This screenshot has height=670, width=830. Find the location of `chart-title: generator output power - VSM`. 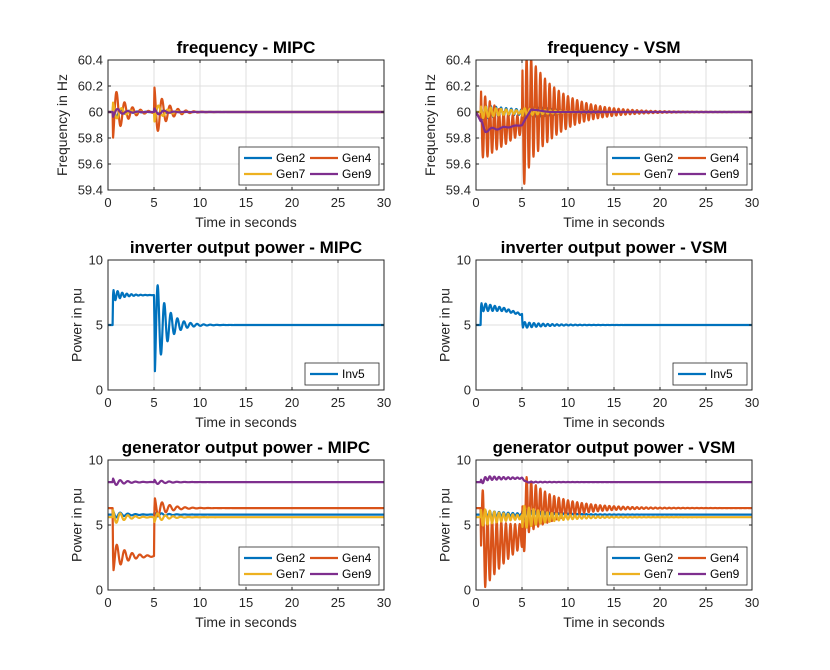

chart-title: generator output power - VSM is located at coordinates (614, 447).